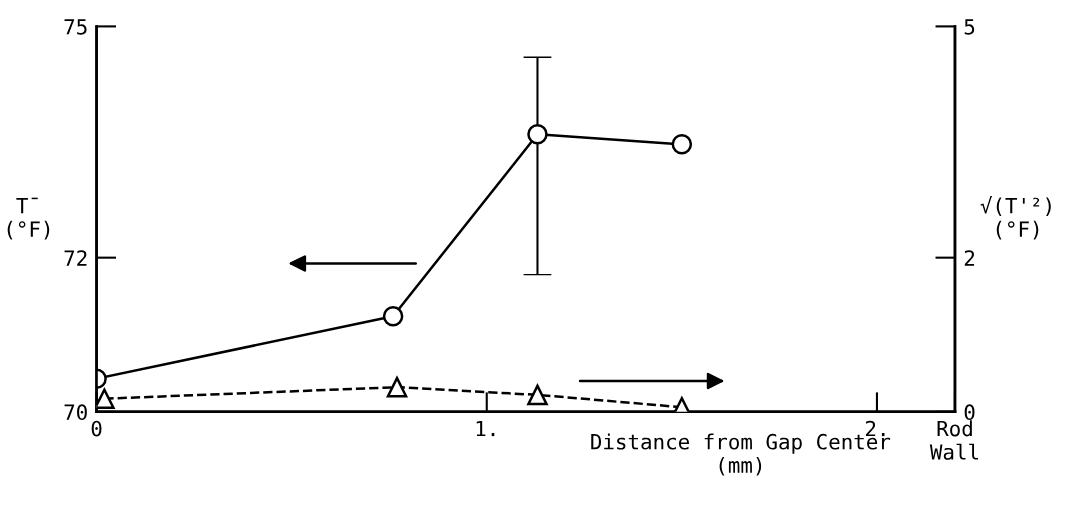 Image resolution: width=1073 pixels, height=528 pixels. I want to click on y2-tick-label: 5, so click(969, 27).